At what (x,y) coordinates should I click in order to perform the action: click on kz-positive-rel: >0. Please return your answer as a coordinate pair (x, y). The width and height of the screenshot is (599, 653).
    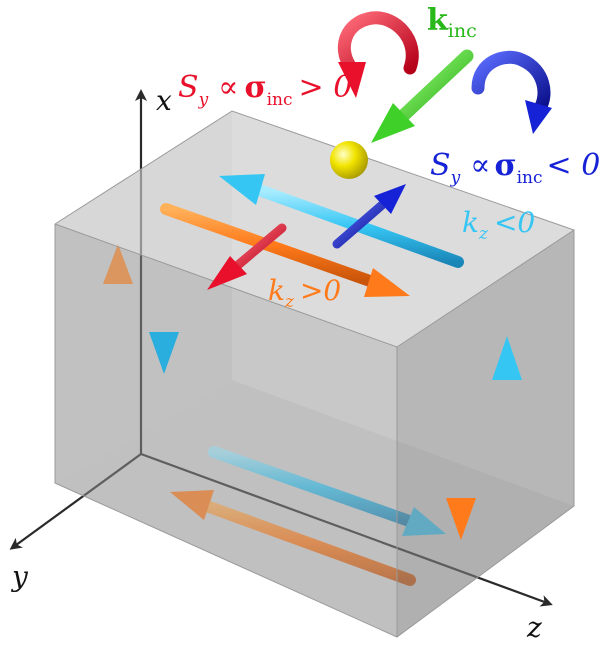
    Looking at the image, I should click on (320, 290).